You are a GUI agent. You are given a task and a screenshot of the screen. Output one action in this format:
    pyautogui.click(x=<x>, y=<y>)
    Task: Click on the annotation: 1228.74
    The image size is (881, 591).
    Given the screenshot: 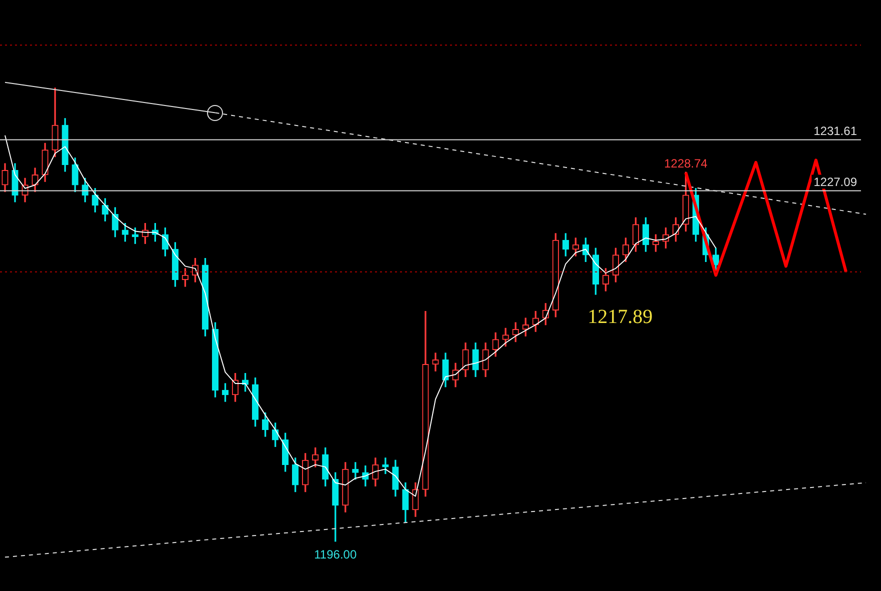 What is the action you would take?
    pyautogui.click(x=686, y=163)
    